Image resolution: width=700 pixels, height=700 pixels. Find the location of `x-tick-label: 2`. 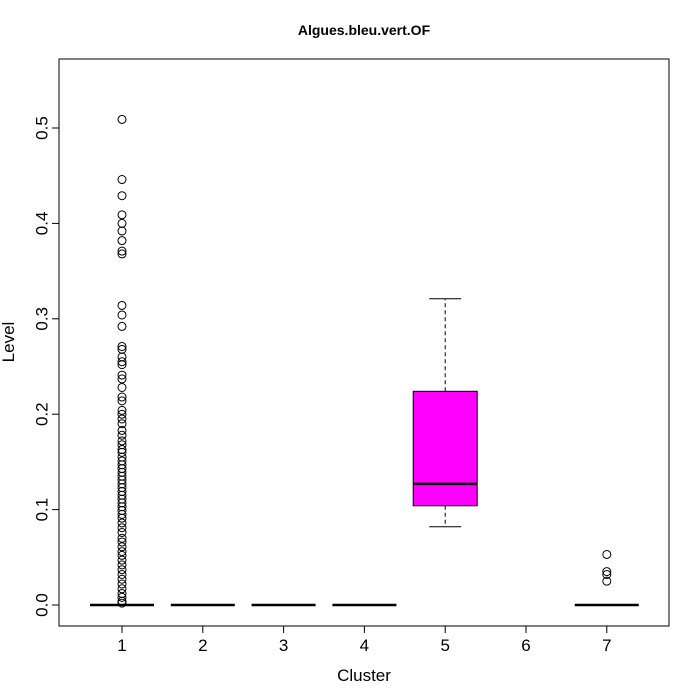

x-tick-label: 2 is located at coordinates (202, 645).